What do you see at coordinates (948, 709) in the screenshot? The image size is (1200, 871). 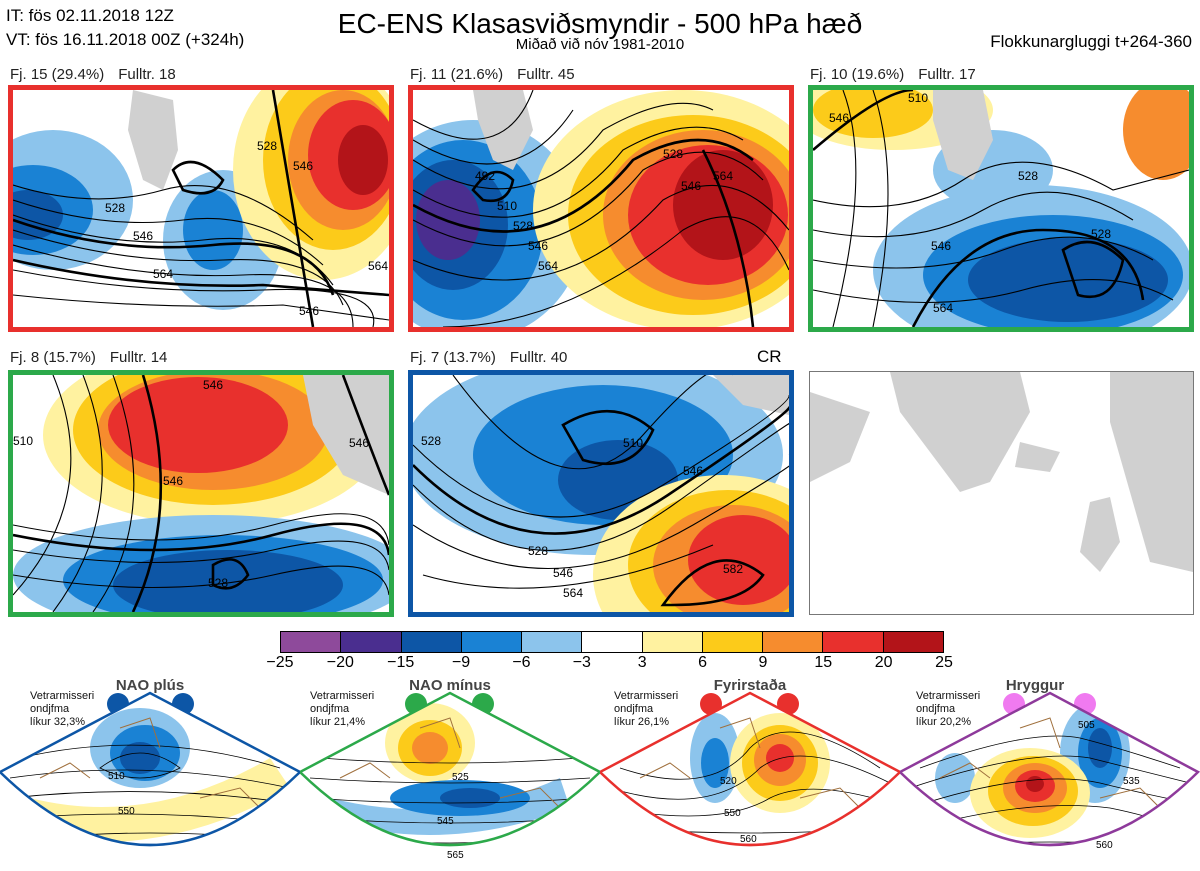 I see `regime-note: Vetrarmisseri ondjfma líkur 20,2%` at bounding box center [948, 709].